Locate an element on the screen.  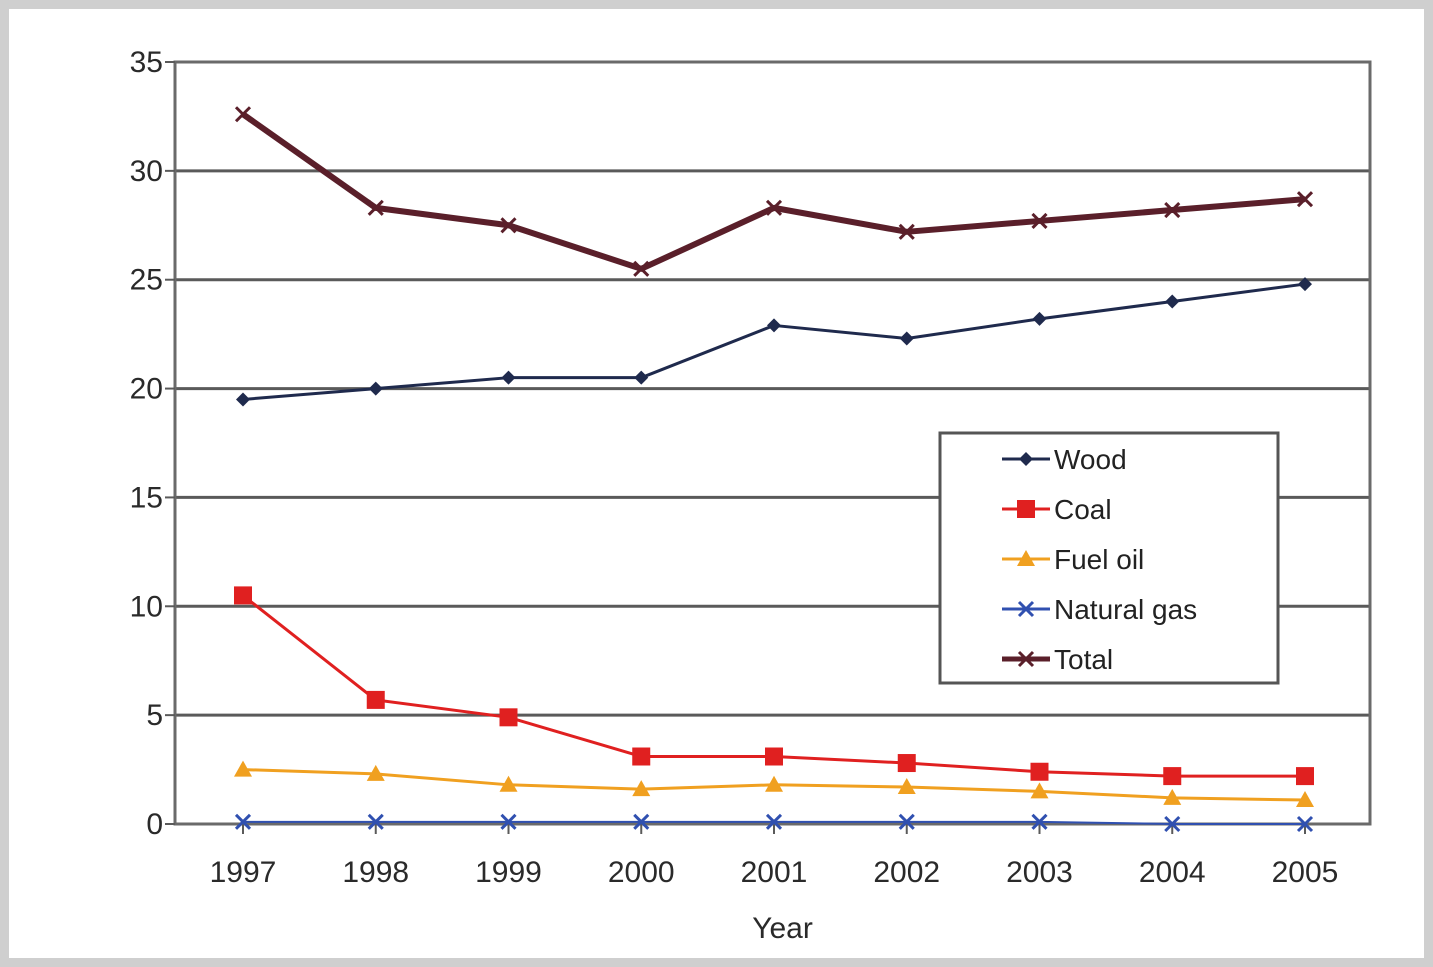
y-tick-label: 25 is located at coordinates (146, 280).